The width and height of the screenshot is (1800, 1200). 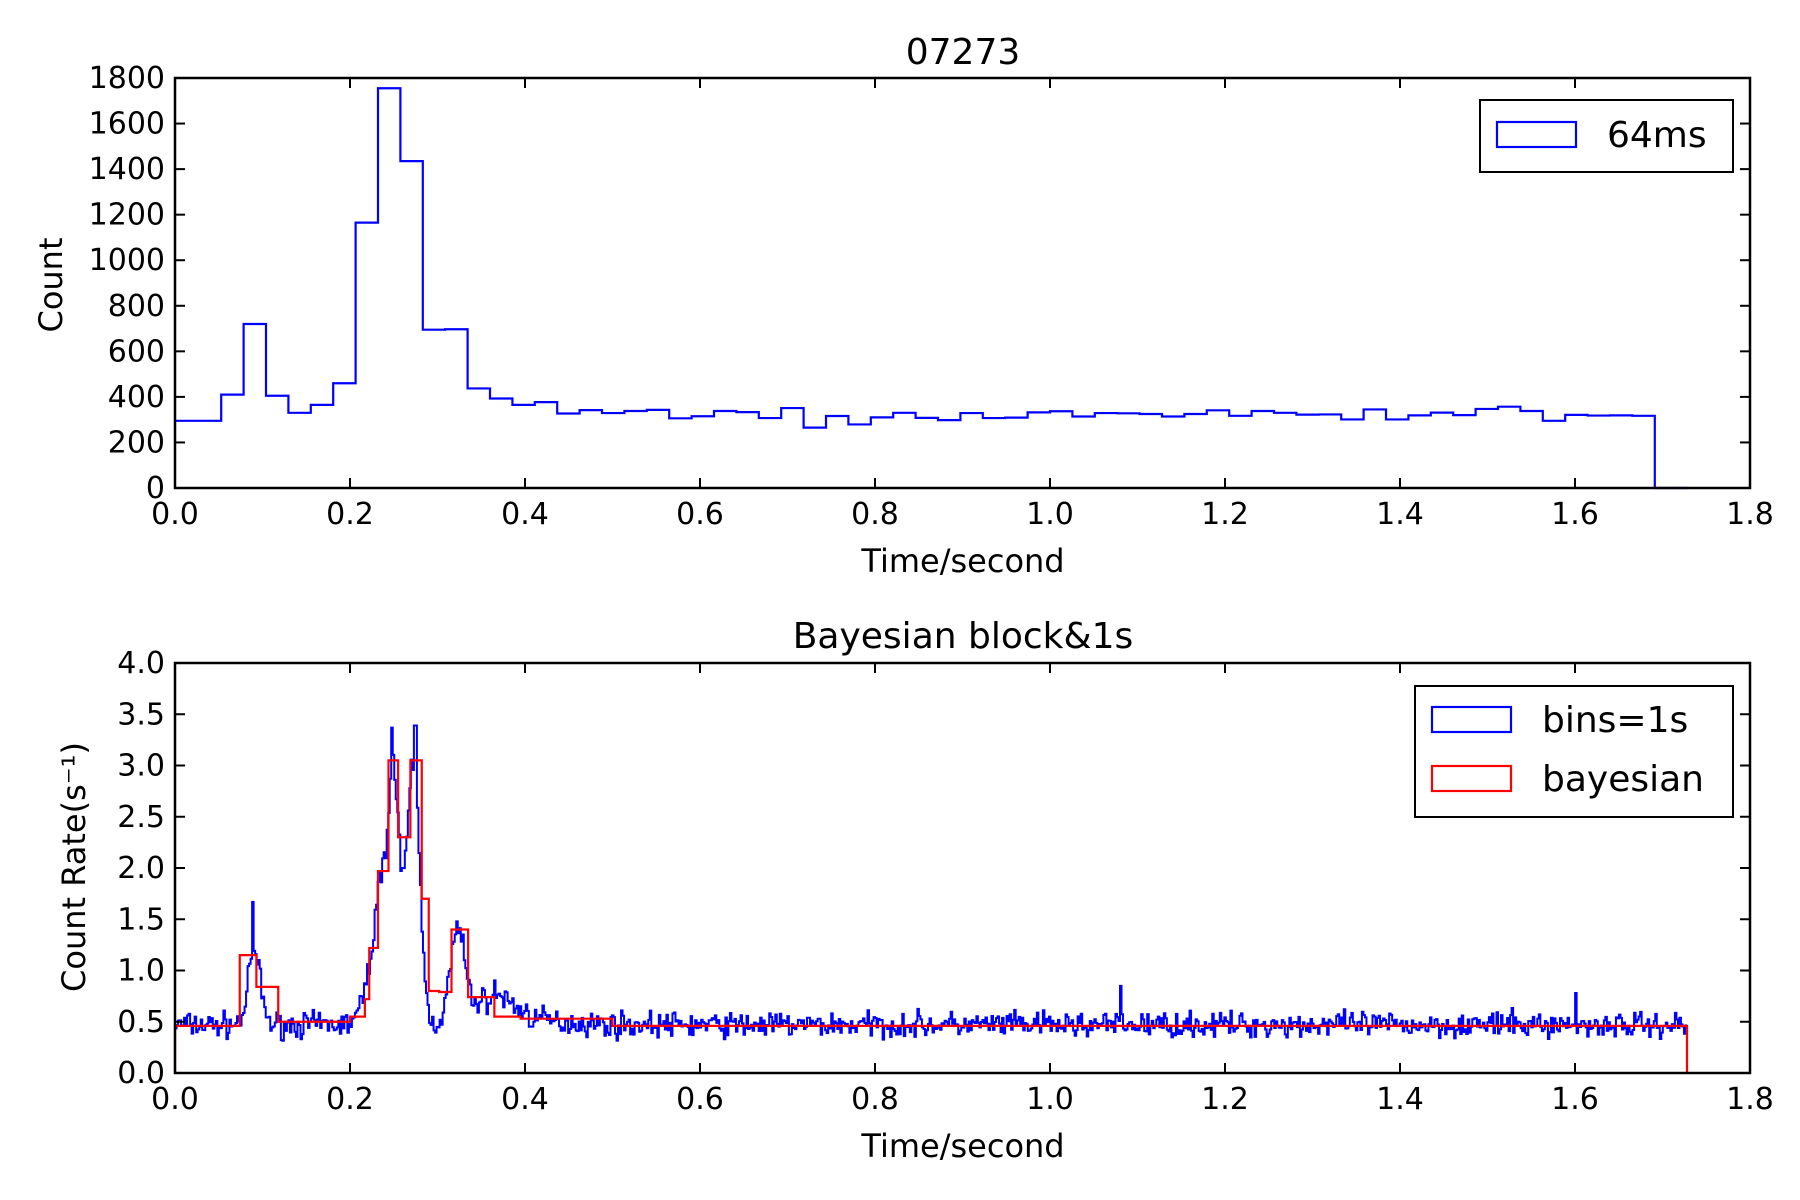 What do you see at coordinates (127, 78) in the screenshot?
I see `y-tick-label: 1800` at bounding box center [127, 78].